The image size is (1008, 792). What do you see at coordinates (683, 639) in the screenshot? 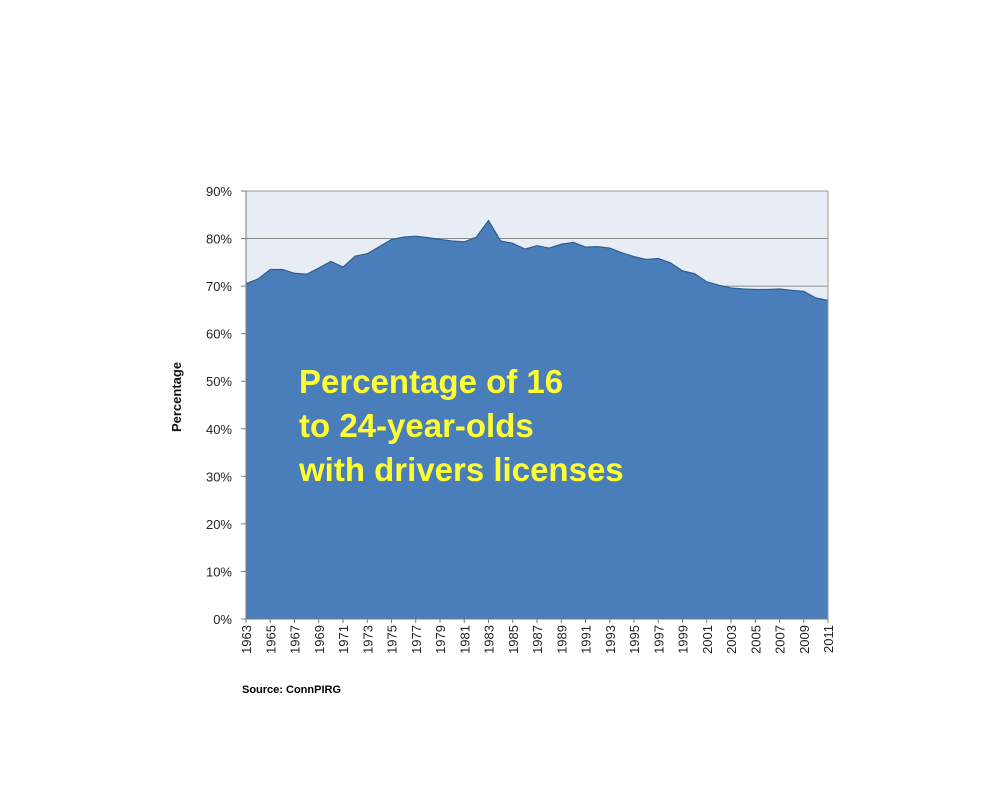
I see `x-tick-label: 1999` at bounding box center [683, 639].